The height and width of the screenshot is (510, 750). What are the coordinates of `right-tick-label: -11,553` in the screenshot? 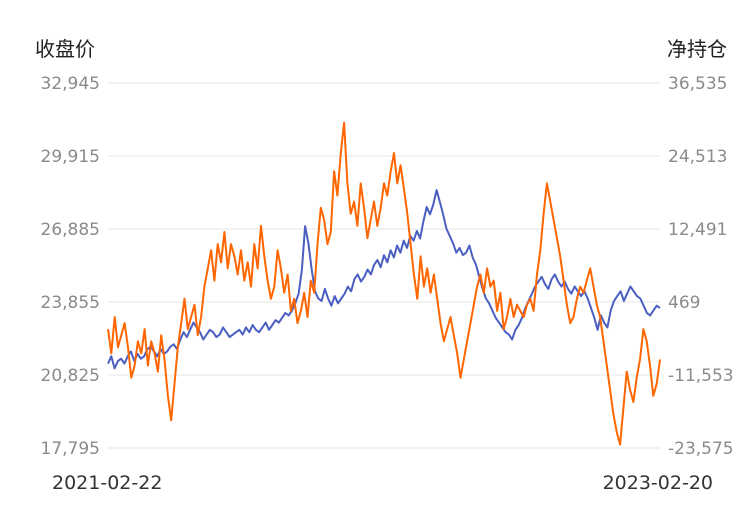 It's located at (701, 376).